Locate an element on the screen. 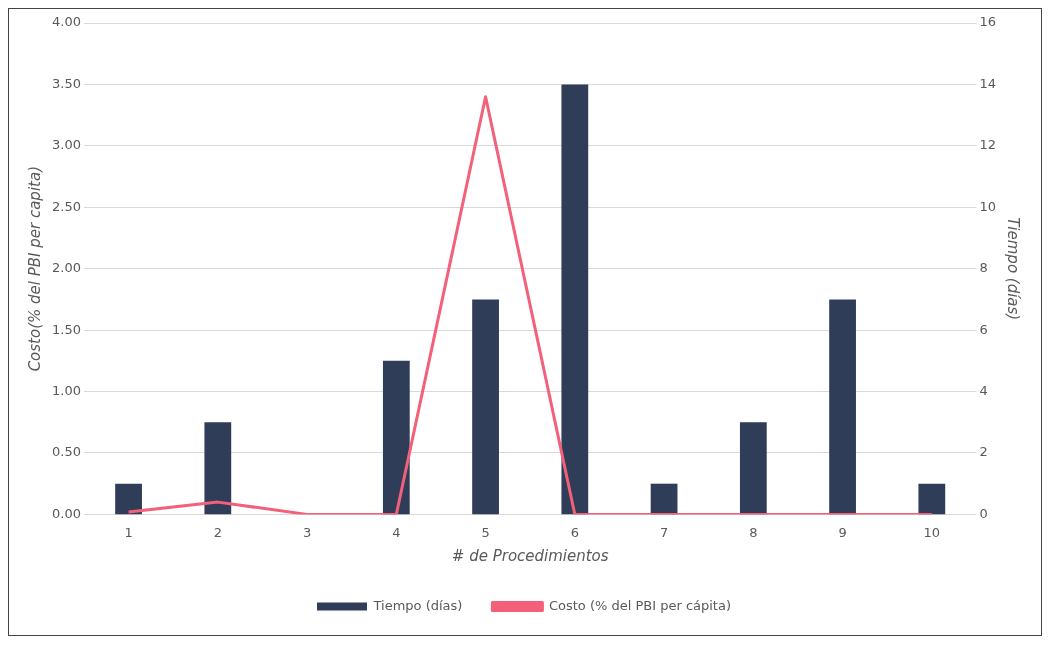 The height and width of the screenshot is (648, 1054). y-tick-label: 1.50 is located at coordinates (66, 329).